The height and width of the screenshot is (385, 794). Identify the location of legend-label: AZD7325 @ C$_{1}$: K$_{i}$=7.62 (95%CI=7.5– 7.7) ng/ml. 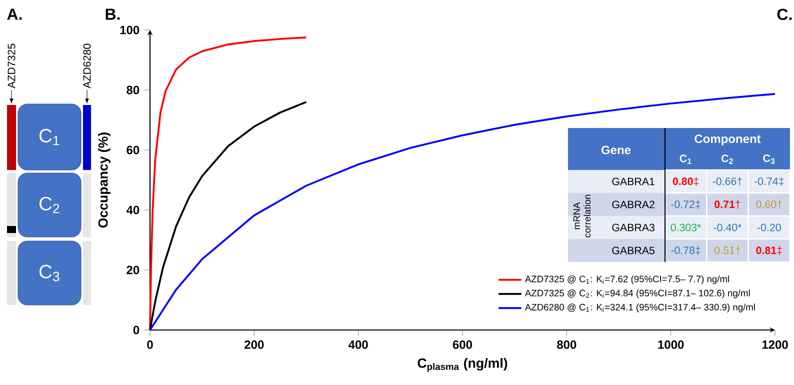
(626, 279).